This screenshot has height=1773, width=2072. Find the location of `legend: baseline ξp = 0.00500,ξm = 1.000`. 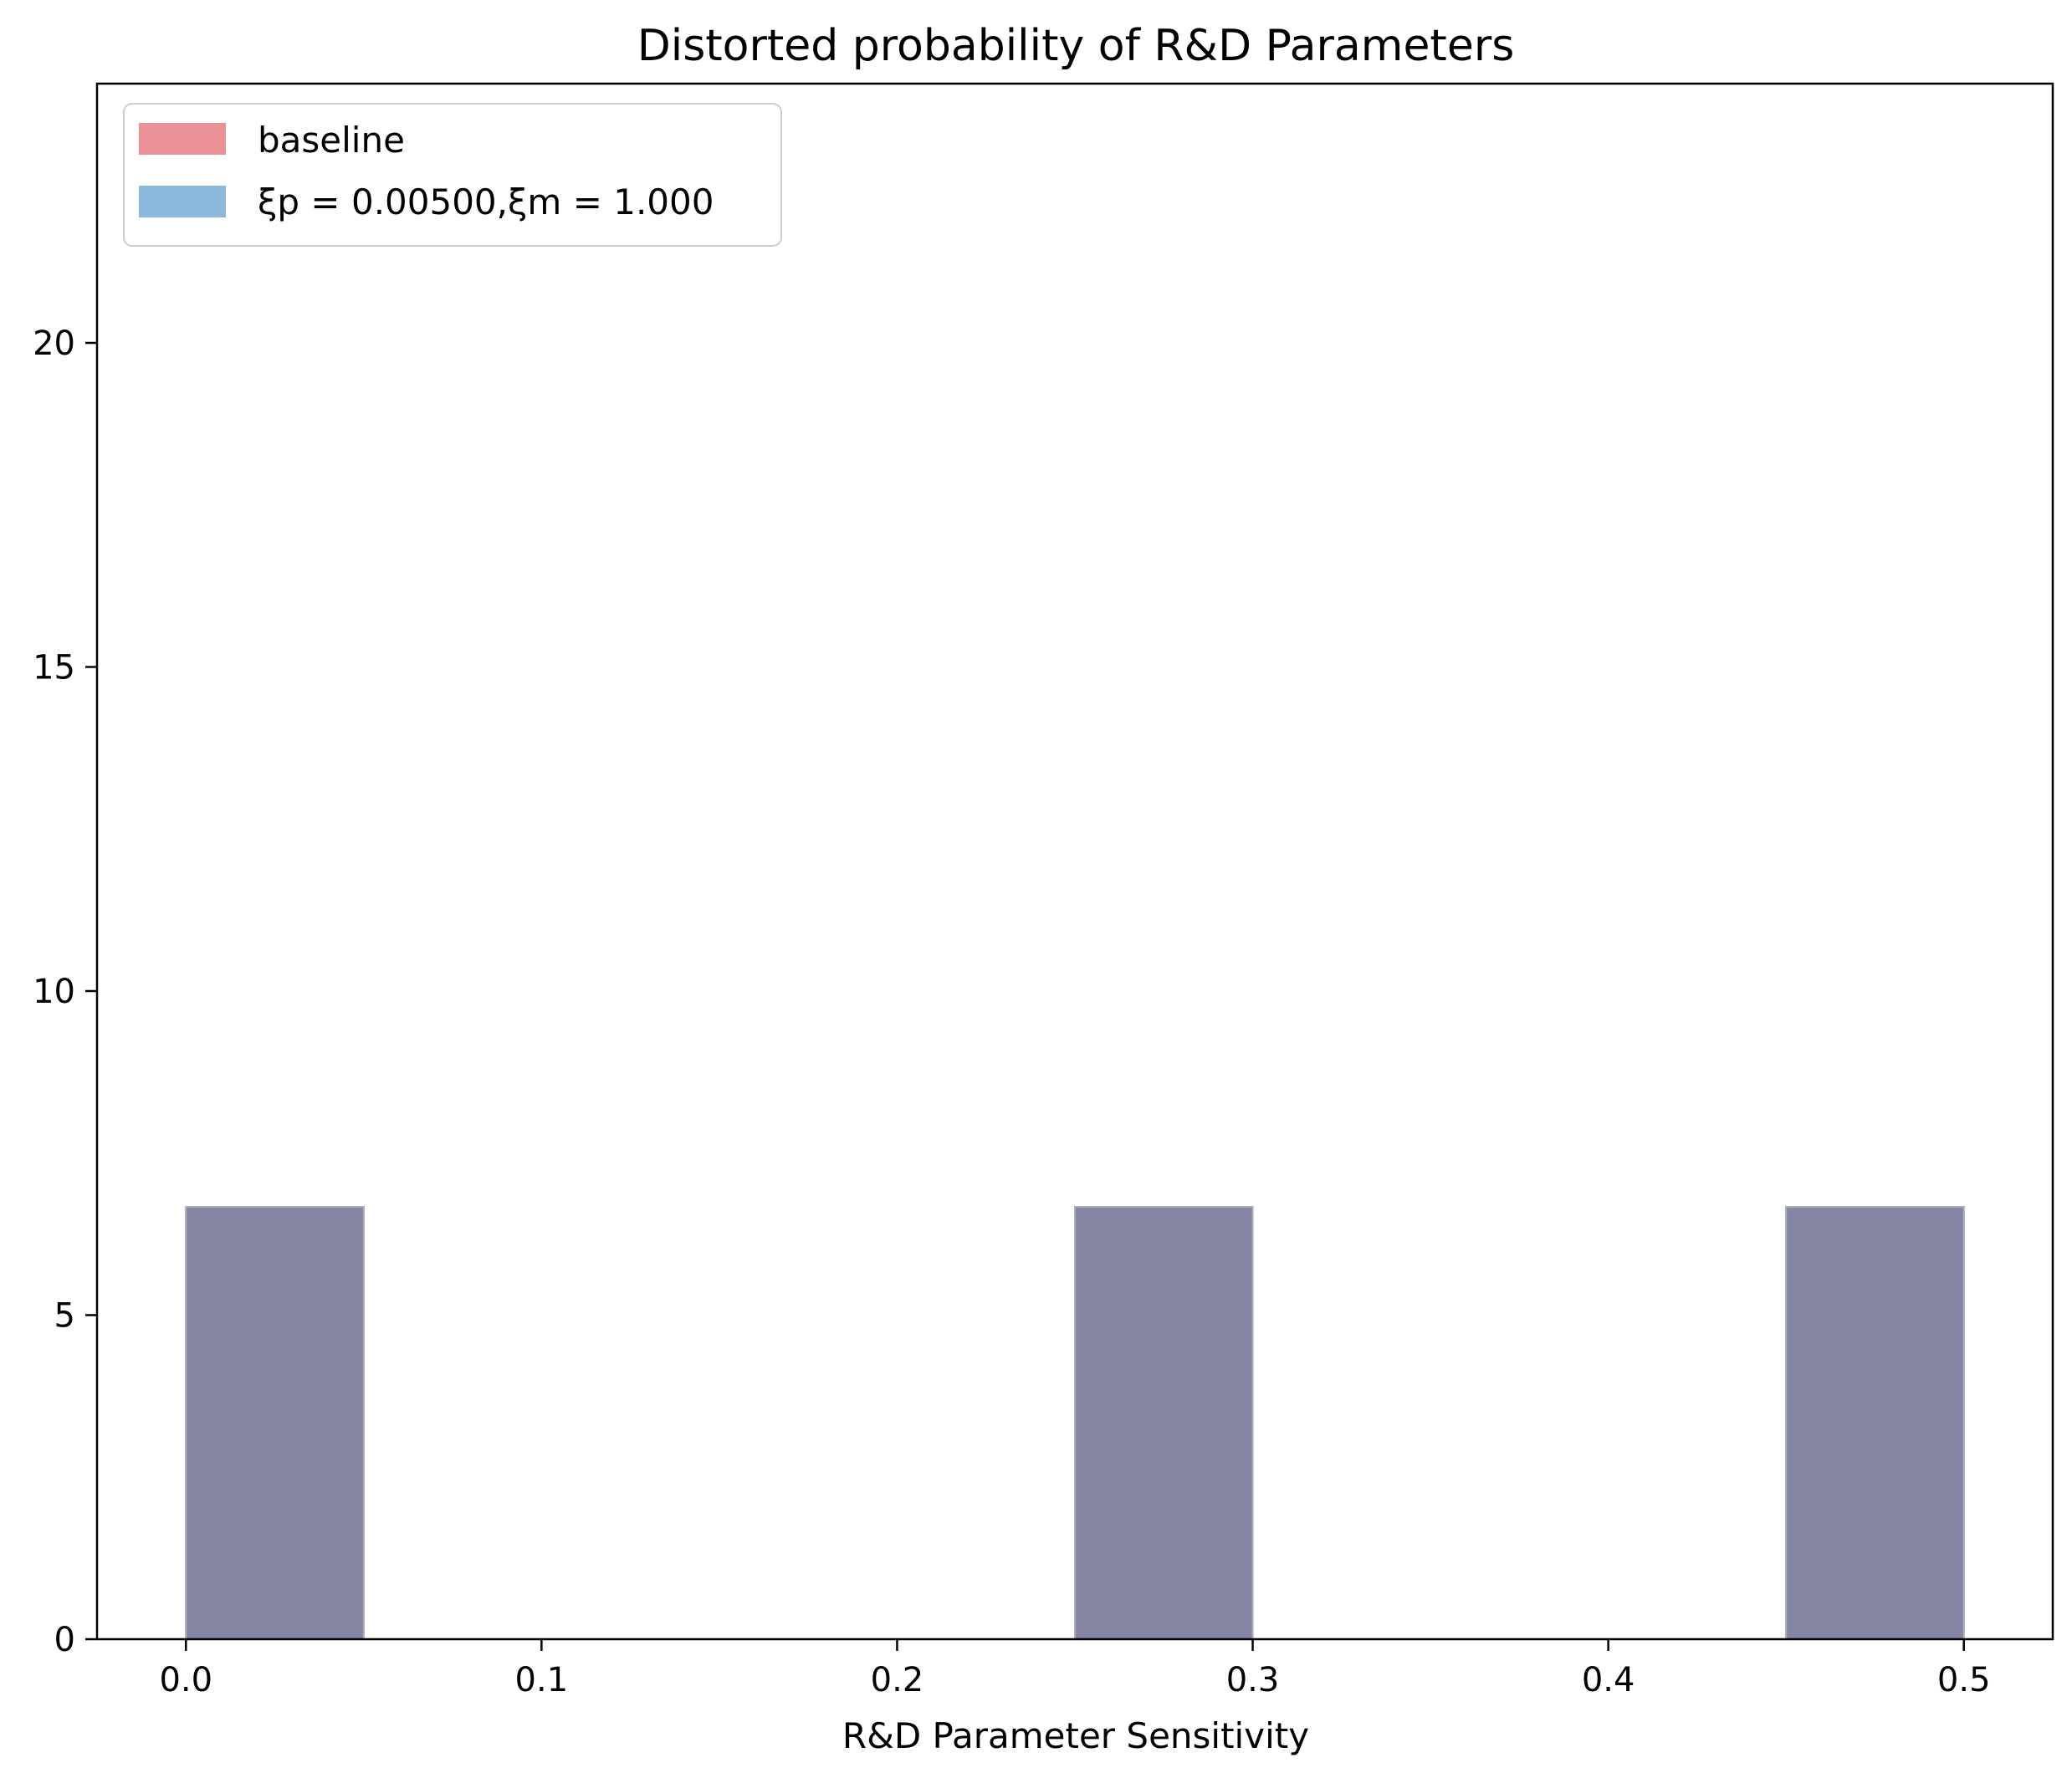

legend: baseline ξp = 0.00500,ξm = 1.000 is located at coordinates (452, 175).